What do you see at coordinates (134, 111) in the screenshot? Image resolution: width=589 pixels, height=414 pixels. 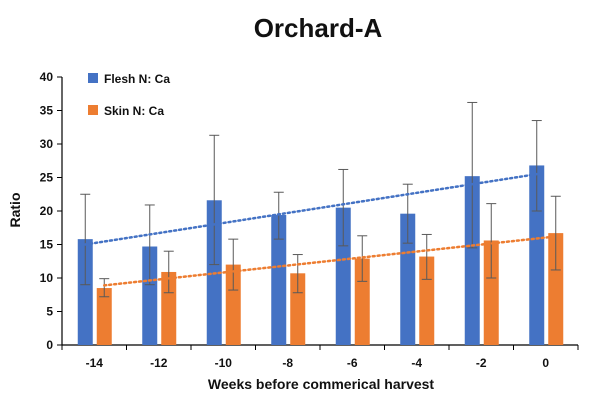 I see `legend-label-skin: Skin N: Ca` at bounding box center [134, 111].